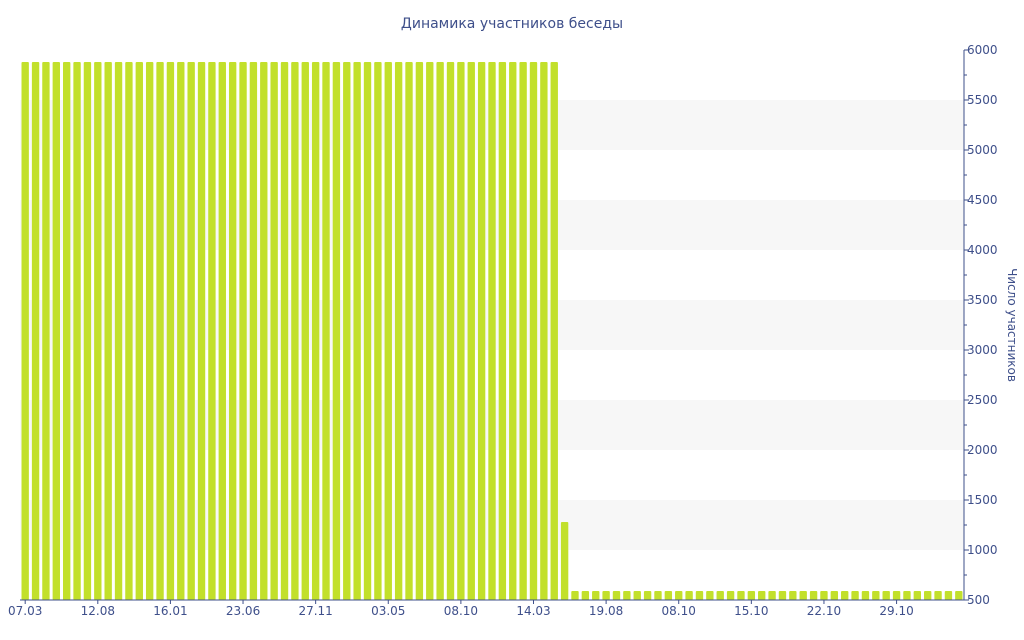 The height and width of the screenshot is (640, 1024). What do you see at coordinates (982, 550) in the screenshot?
I see `y-tick-label: 1000` at bounding box center [982, 550].